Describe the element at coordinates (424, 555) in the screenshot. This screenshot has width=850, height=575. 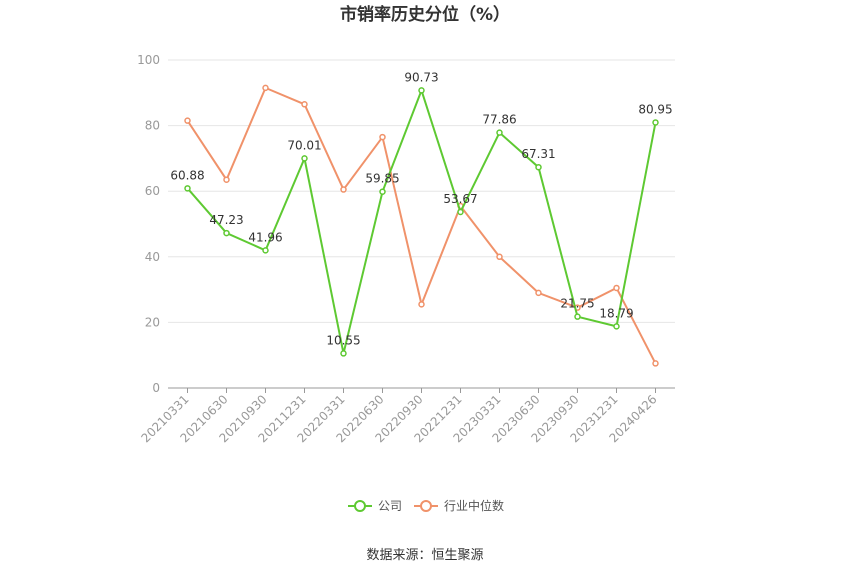
I see `source-note: 数据来源：恒生聚源` at that location.